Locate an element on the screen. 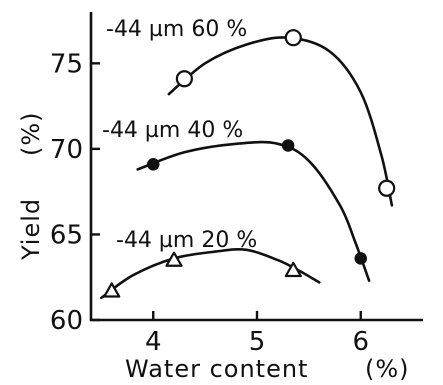  x-tick-label-5: 5 is located at coordinates (257, 342).